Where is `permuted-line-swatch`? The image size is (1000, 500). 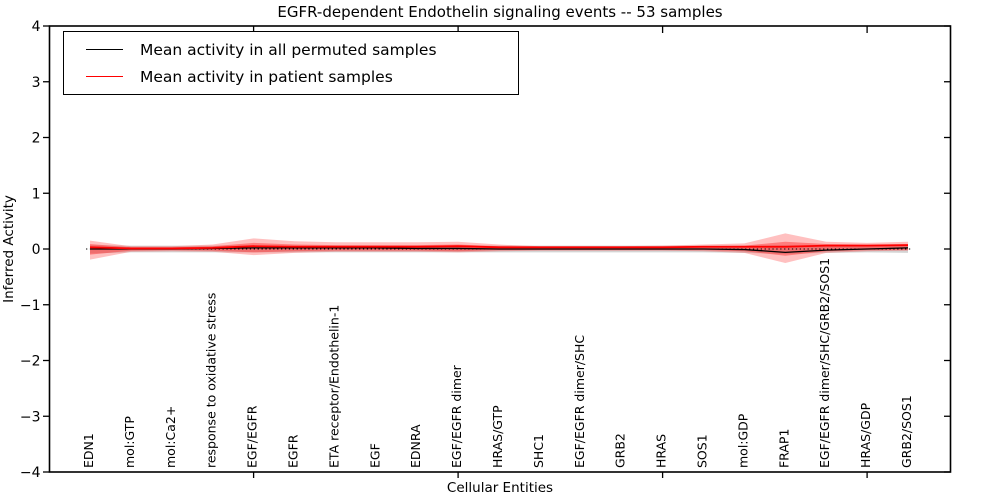
permuted-line-swatch is located at coordinates (104, 49).